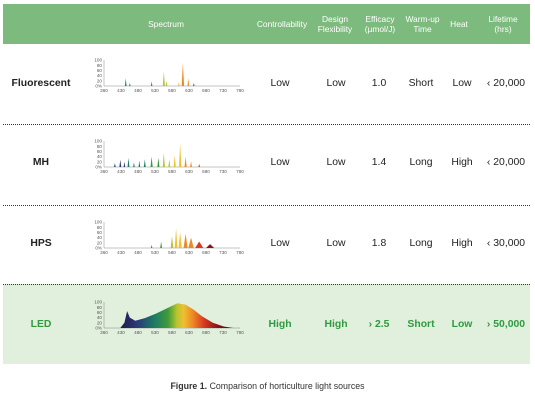 This screenshot has height=401, width=535. What do you see at coordinates (462, 83) in the screenshot?
I see `heat-value: Low` at bounding box center [462, 83].